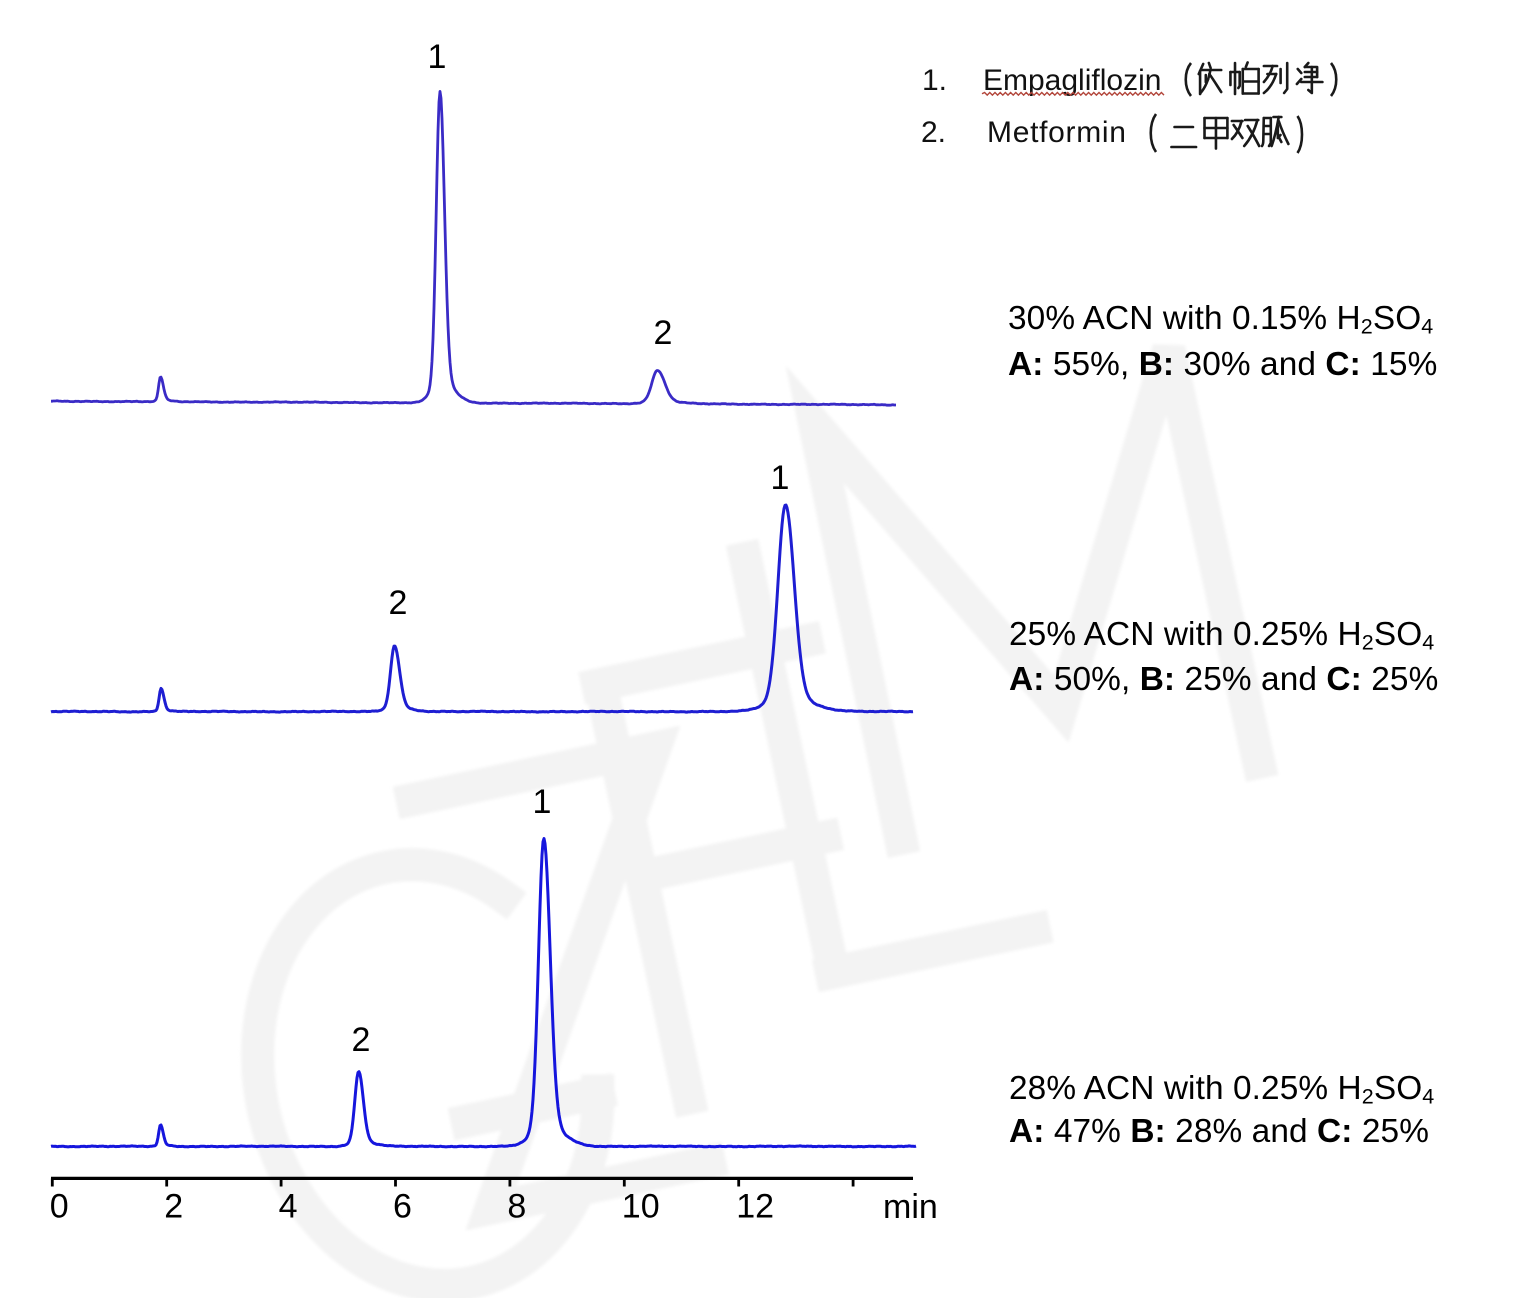 The width and height of the screenshot is (1517, 1298). Describe the element at coordinates (933, 132) in the screenshot. I see `svg-text: 2.` at that location.